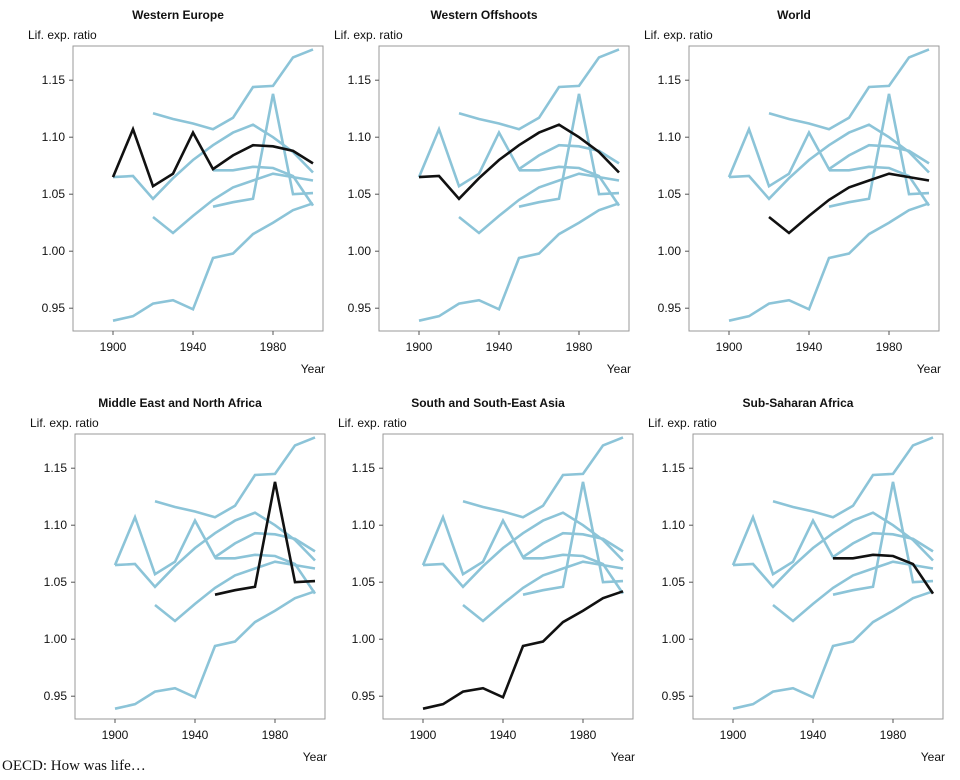 The image size is (960, 780). I want to click on panel-title: World, so click(794, 15).